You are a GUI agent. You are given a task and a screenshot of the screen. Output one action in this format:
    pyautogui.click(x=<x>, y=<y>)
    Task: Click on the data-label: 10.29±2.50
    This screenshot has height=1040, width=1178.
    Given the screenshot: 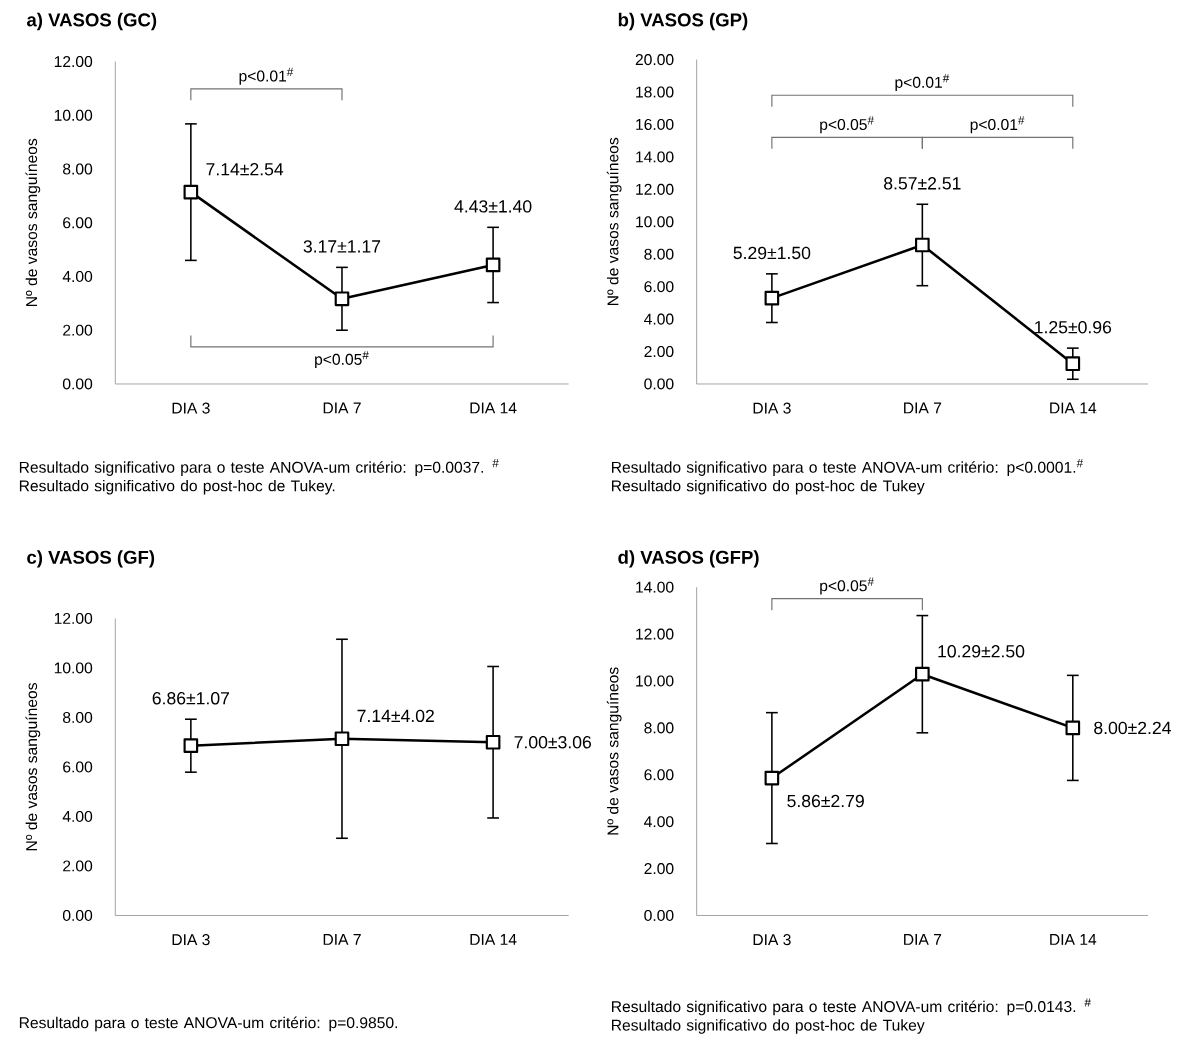 What is the action you would take?
    pyautogui.click(x=981, y=651)
    